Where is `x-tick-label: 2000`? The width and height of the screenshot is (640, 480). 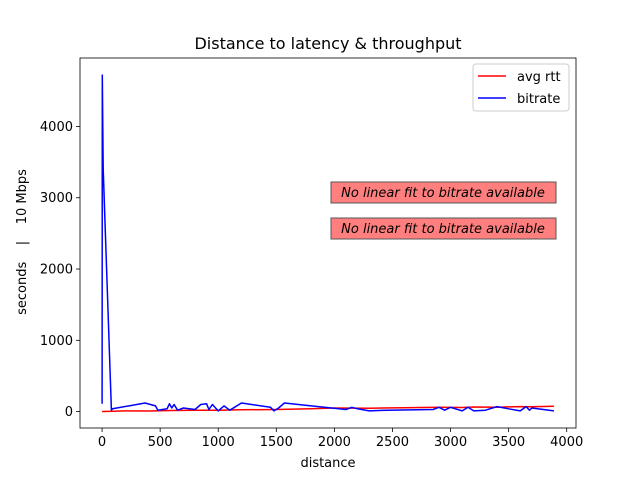 x-tick-label: 2000 is located at coordinates (334, 442).